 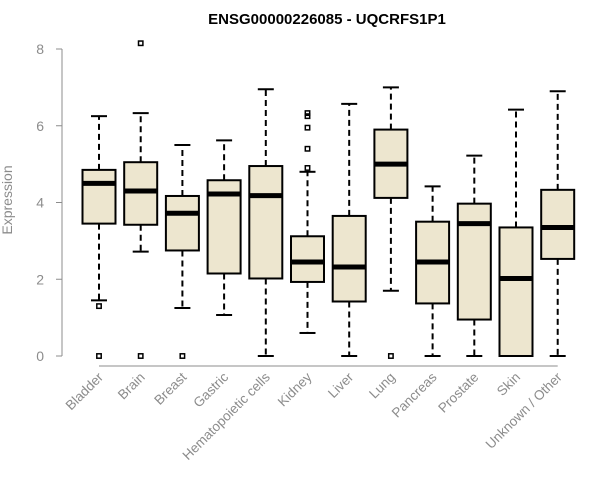 I want to click on y-tick-label: 2, so click(x=40, y=279).